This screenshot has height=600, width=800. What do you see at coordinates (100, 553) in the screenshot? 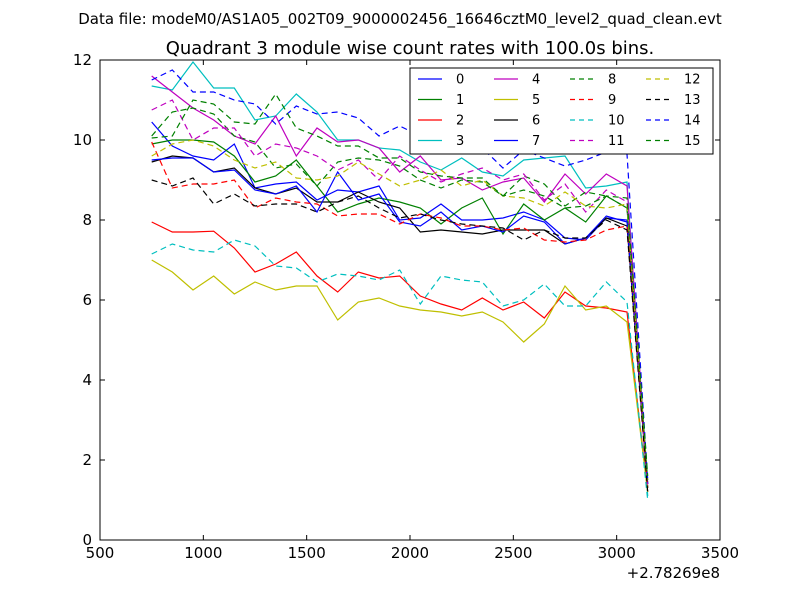
I see `x-tick-label: 500` at bounding box center [100, 553].